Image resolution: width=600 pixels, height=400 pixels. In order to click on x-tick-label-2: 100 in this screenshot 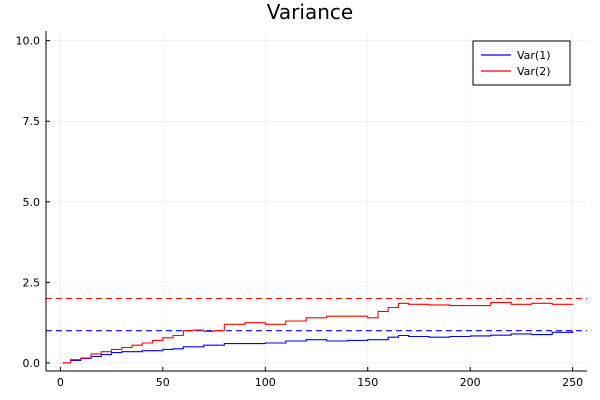, I will do `click(265, 382)`.